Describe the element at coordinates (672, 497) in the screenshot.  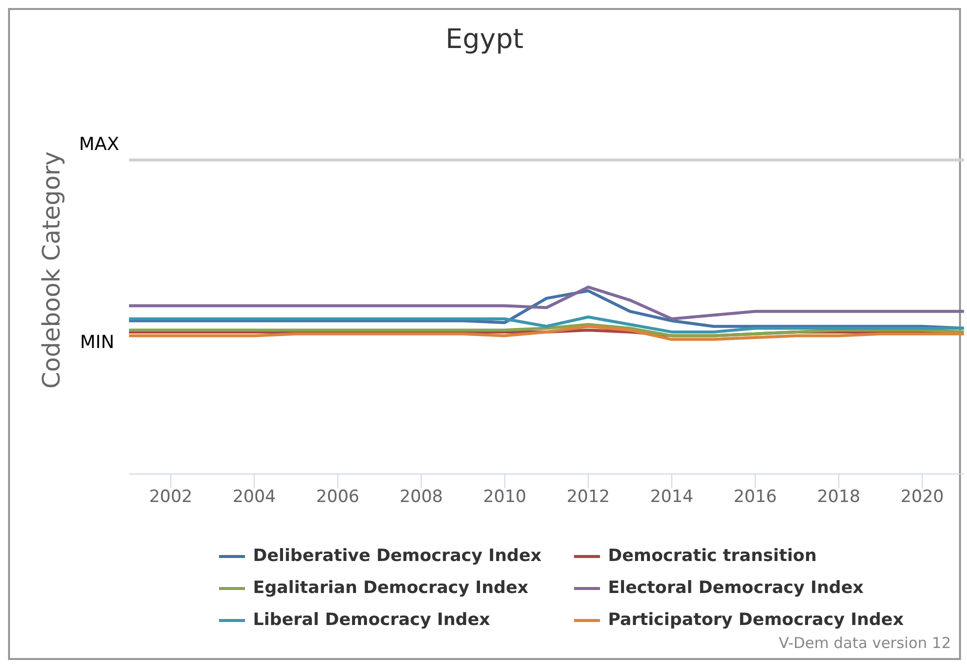
I see `x-tick-label: 2014` at that location.